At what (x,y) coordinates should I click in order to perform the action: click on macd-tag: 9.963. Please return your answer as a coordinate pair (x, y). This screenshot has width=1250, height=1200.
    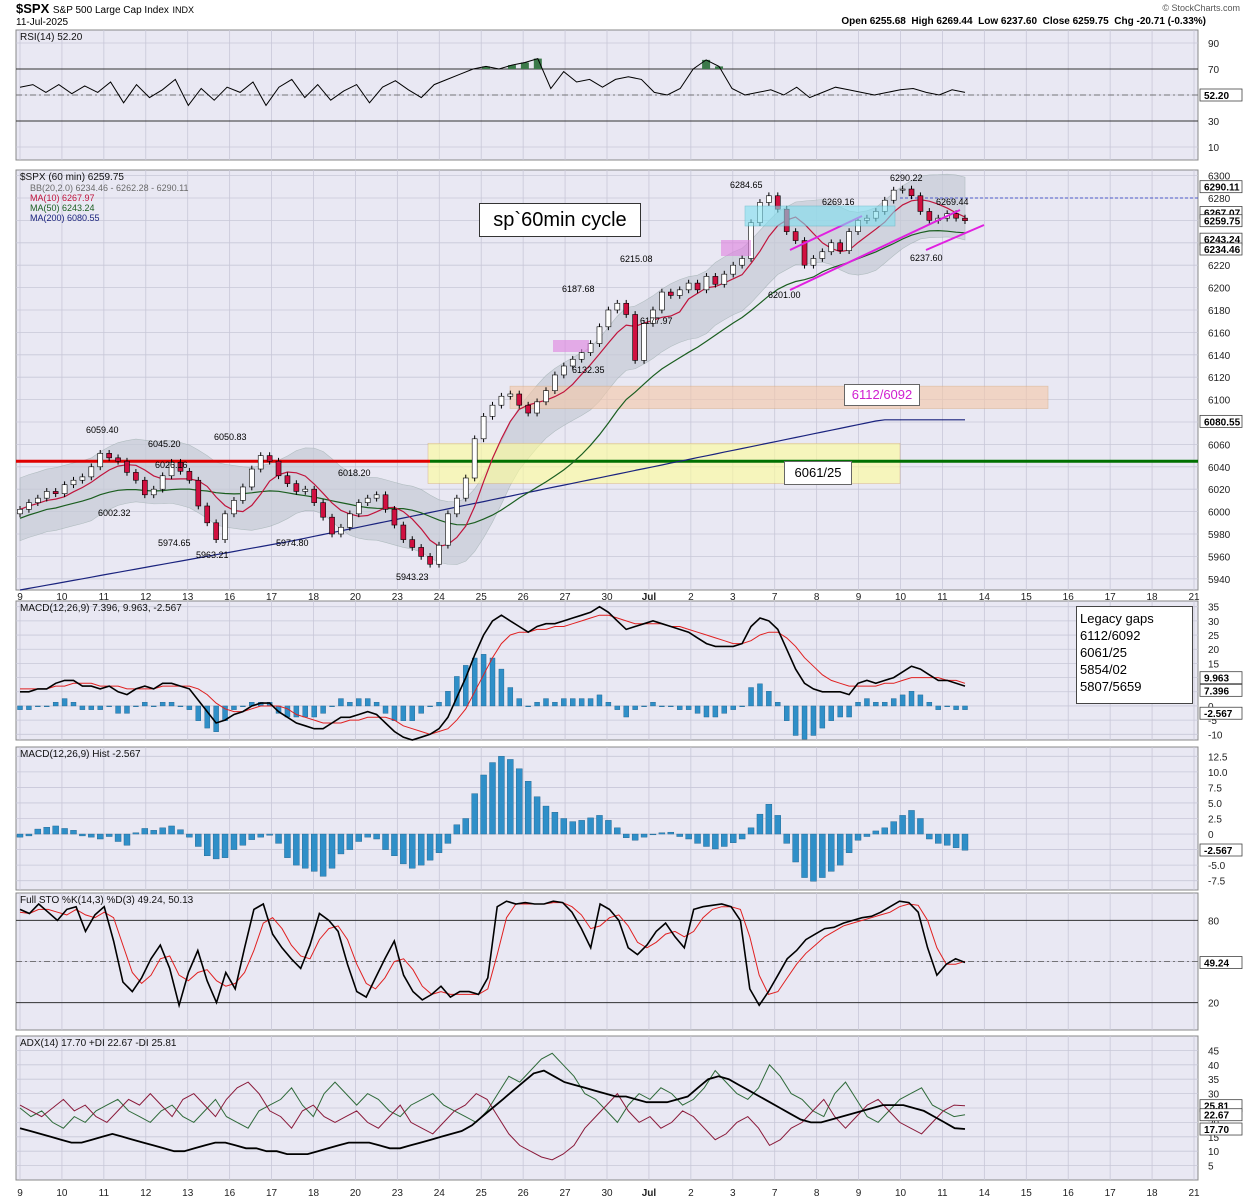
    Looking at the image, I should click on (1216, 679).